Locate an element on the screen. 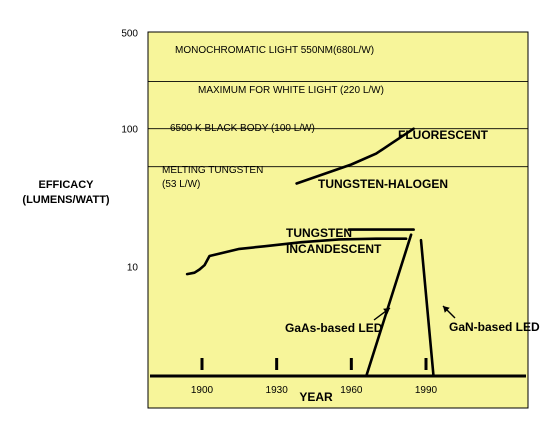  y-tick-label-100: 100 is located at coordinates (129, 130).